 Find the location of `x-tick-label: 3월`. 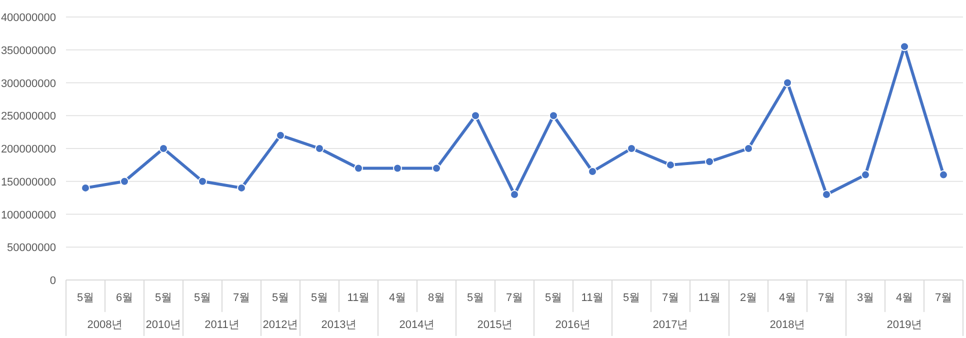

x-tick-label: 3월 is located at coordinates (865, 298).